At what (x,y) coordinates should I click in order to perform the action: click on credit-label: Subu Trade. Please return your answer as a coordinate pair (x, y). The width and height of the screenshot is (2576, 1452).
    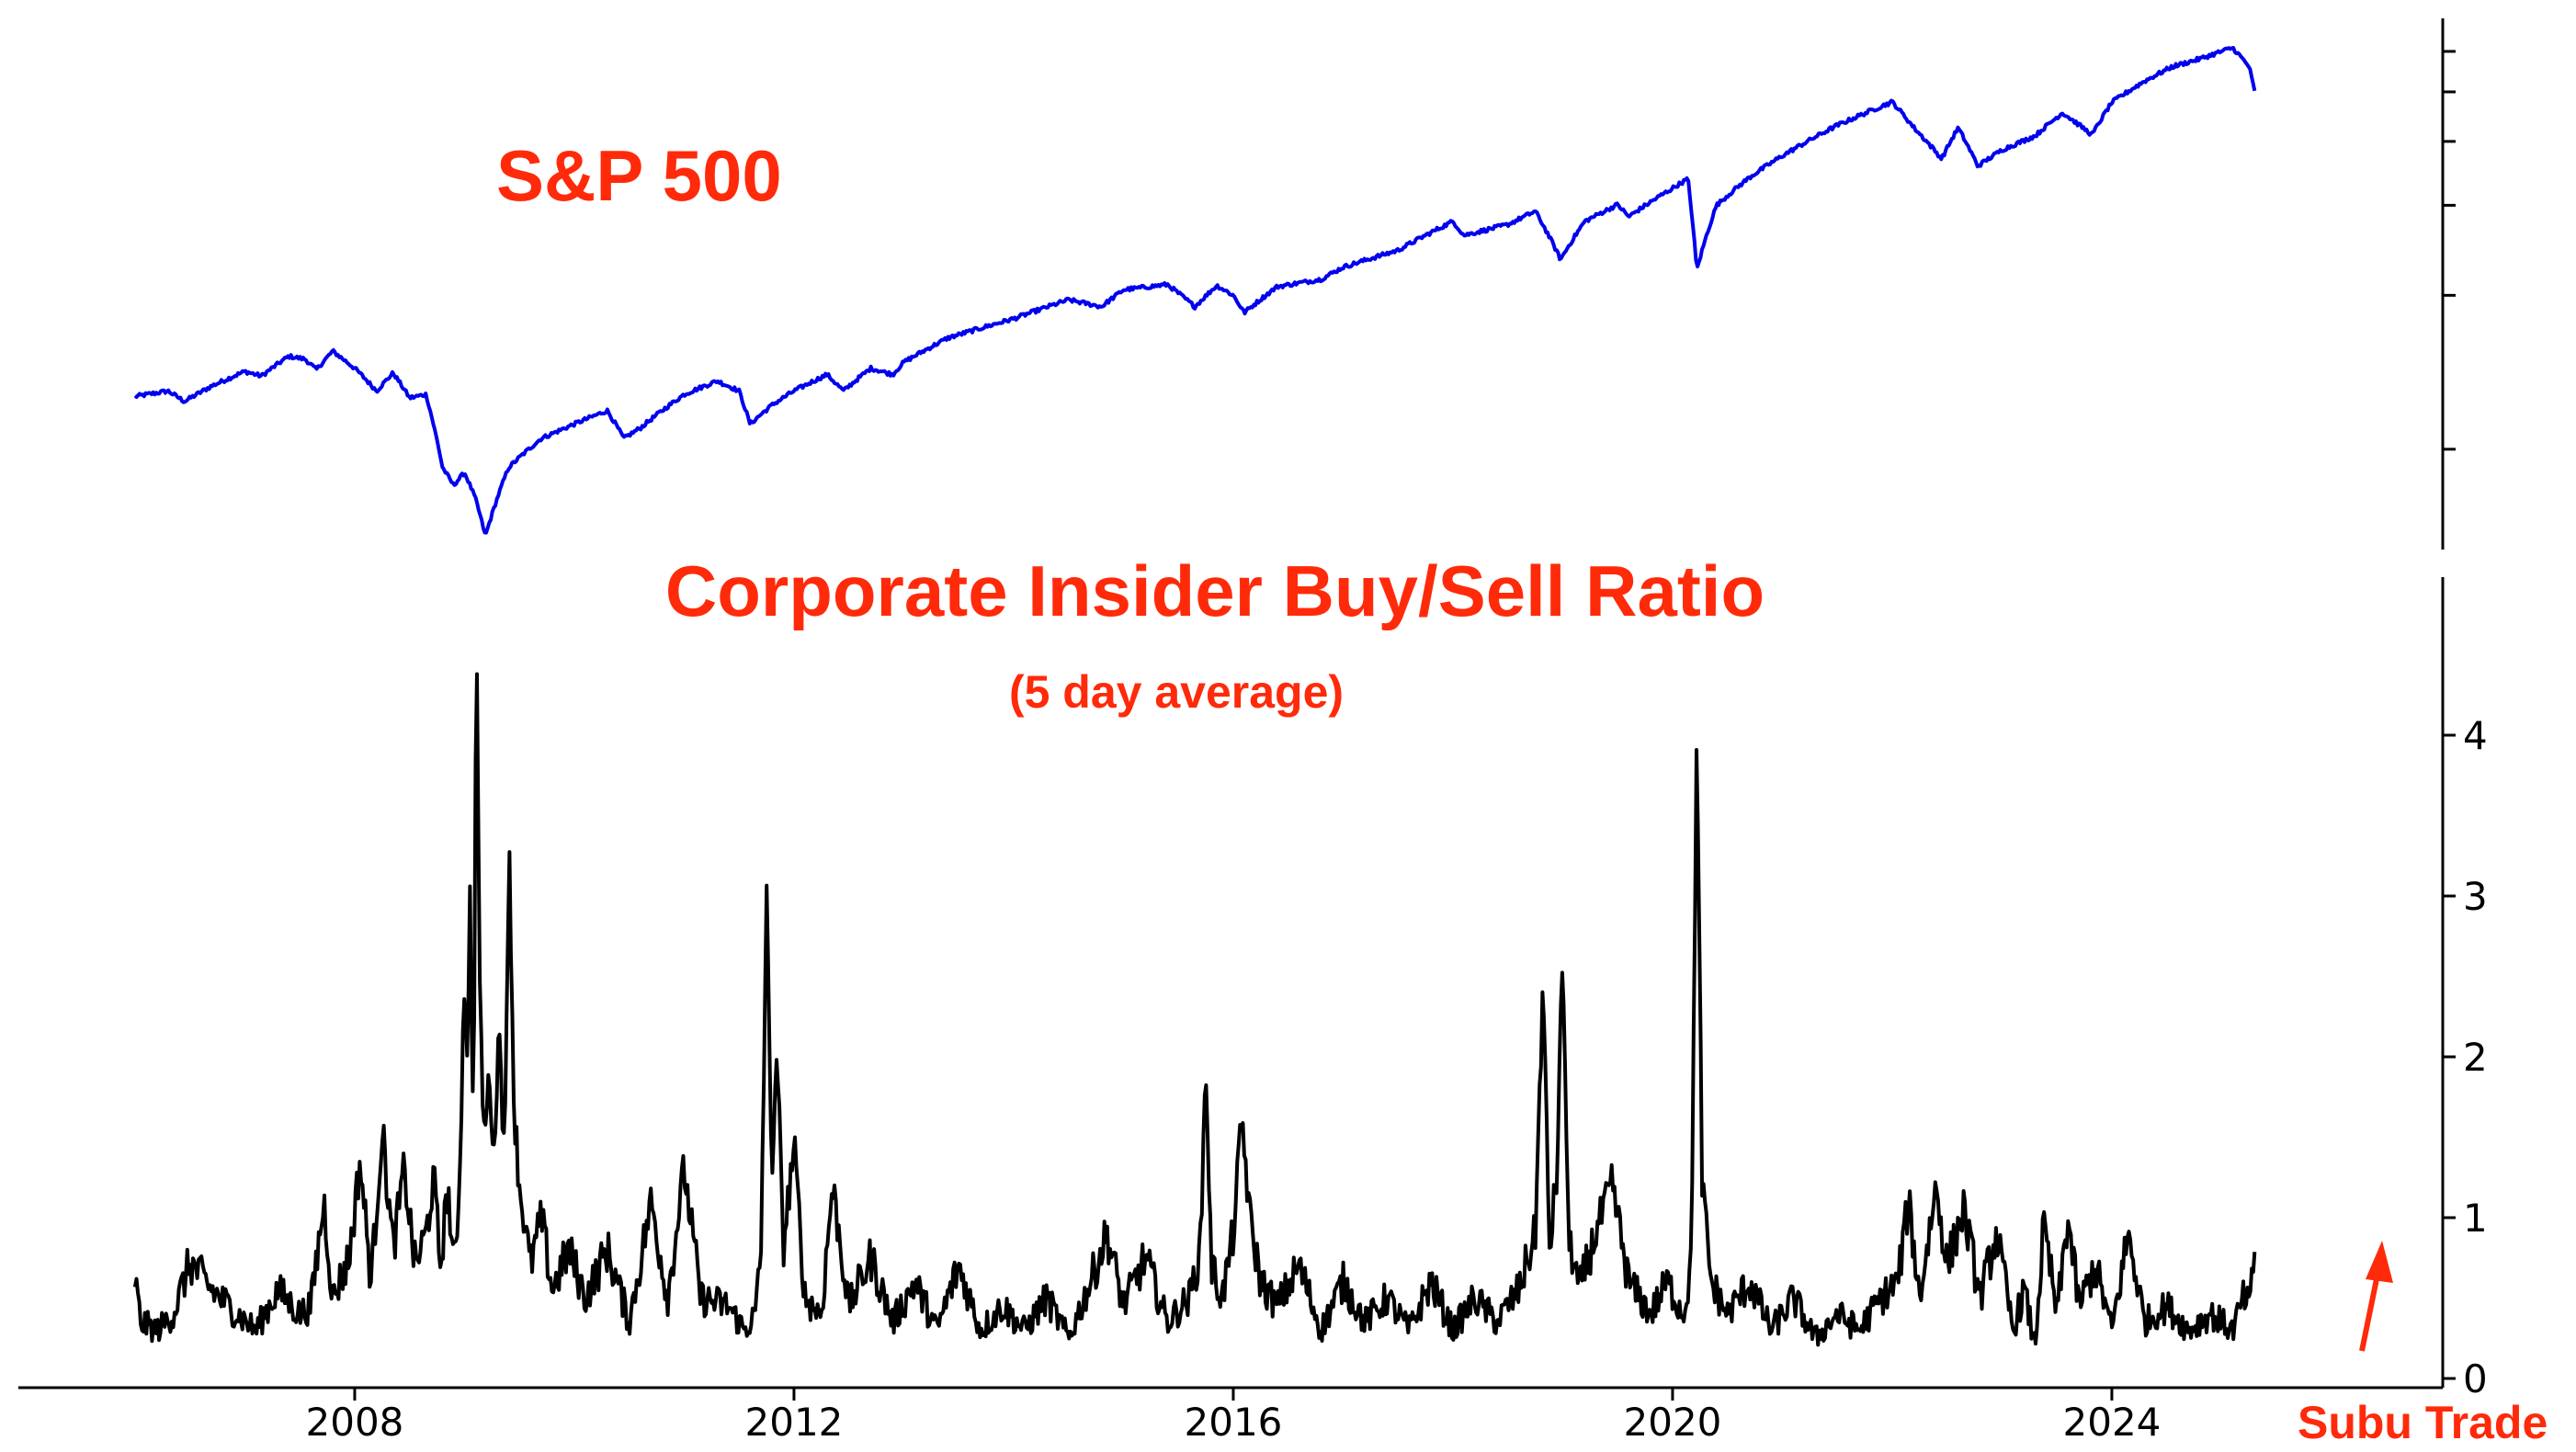
    Looking at the image, I should click on (2423, 1422).